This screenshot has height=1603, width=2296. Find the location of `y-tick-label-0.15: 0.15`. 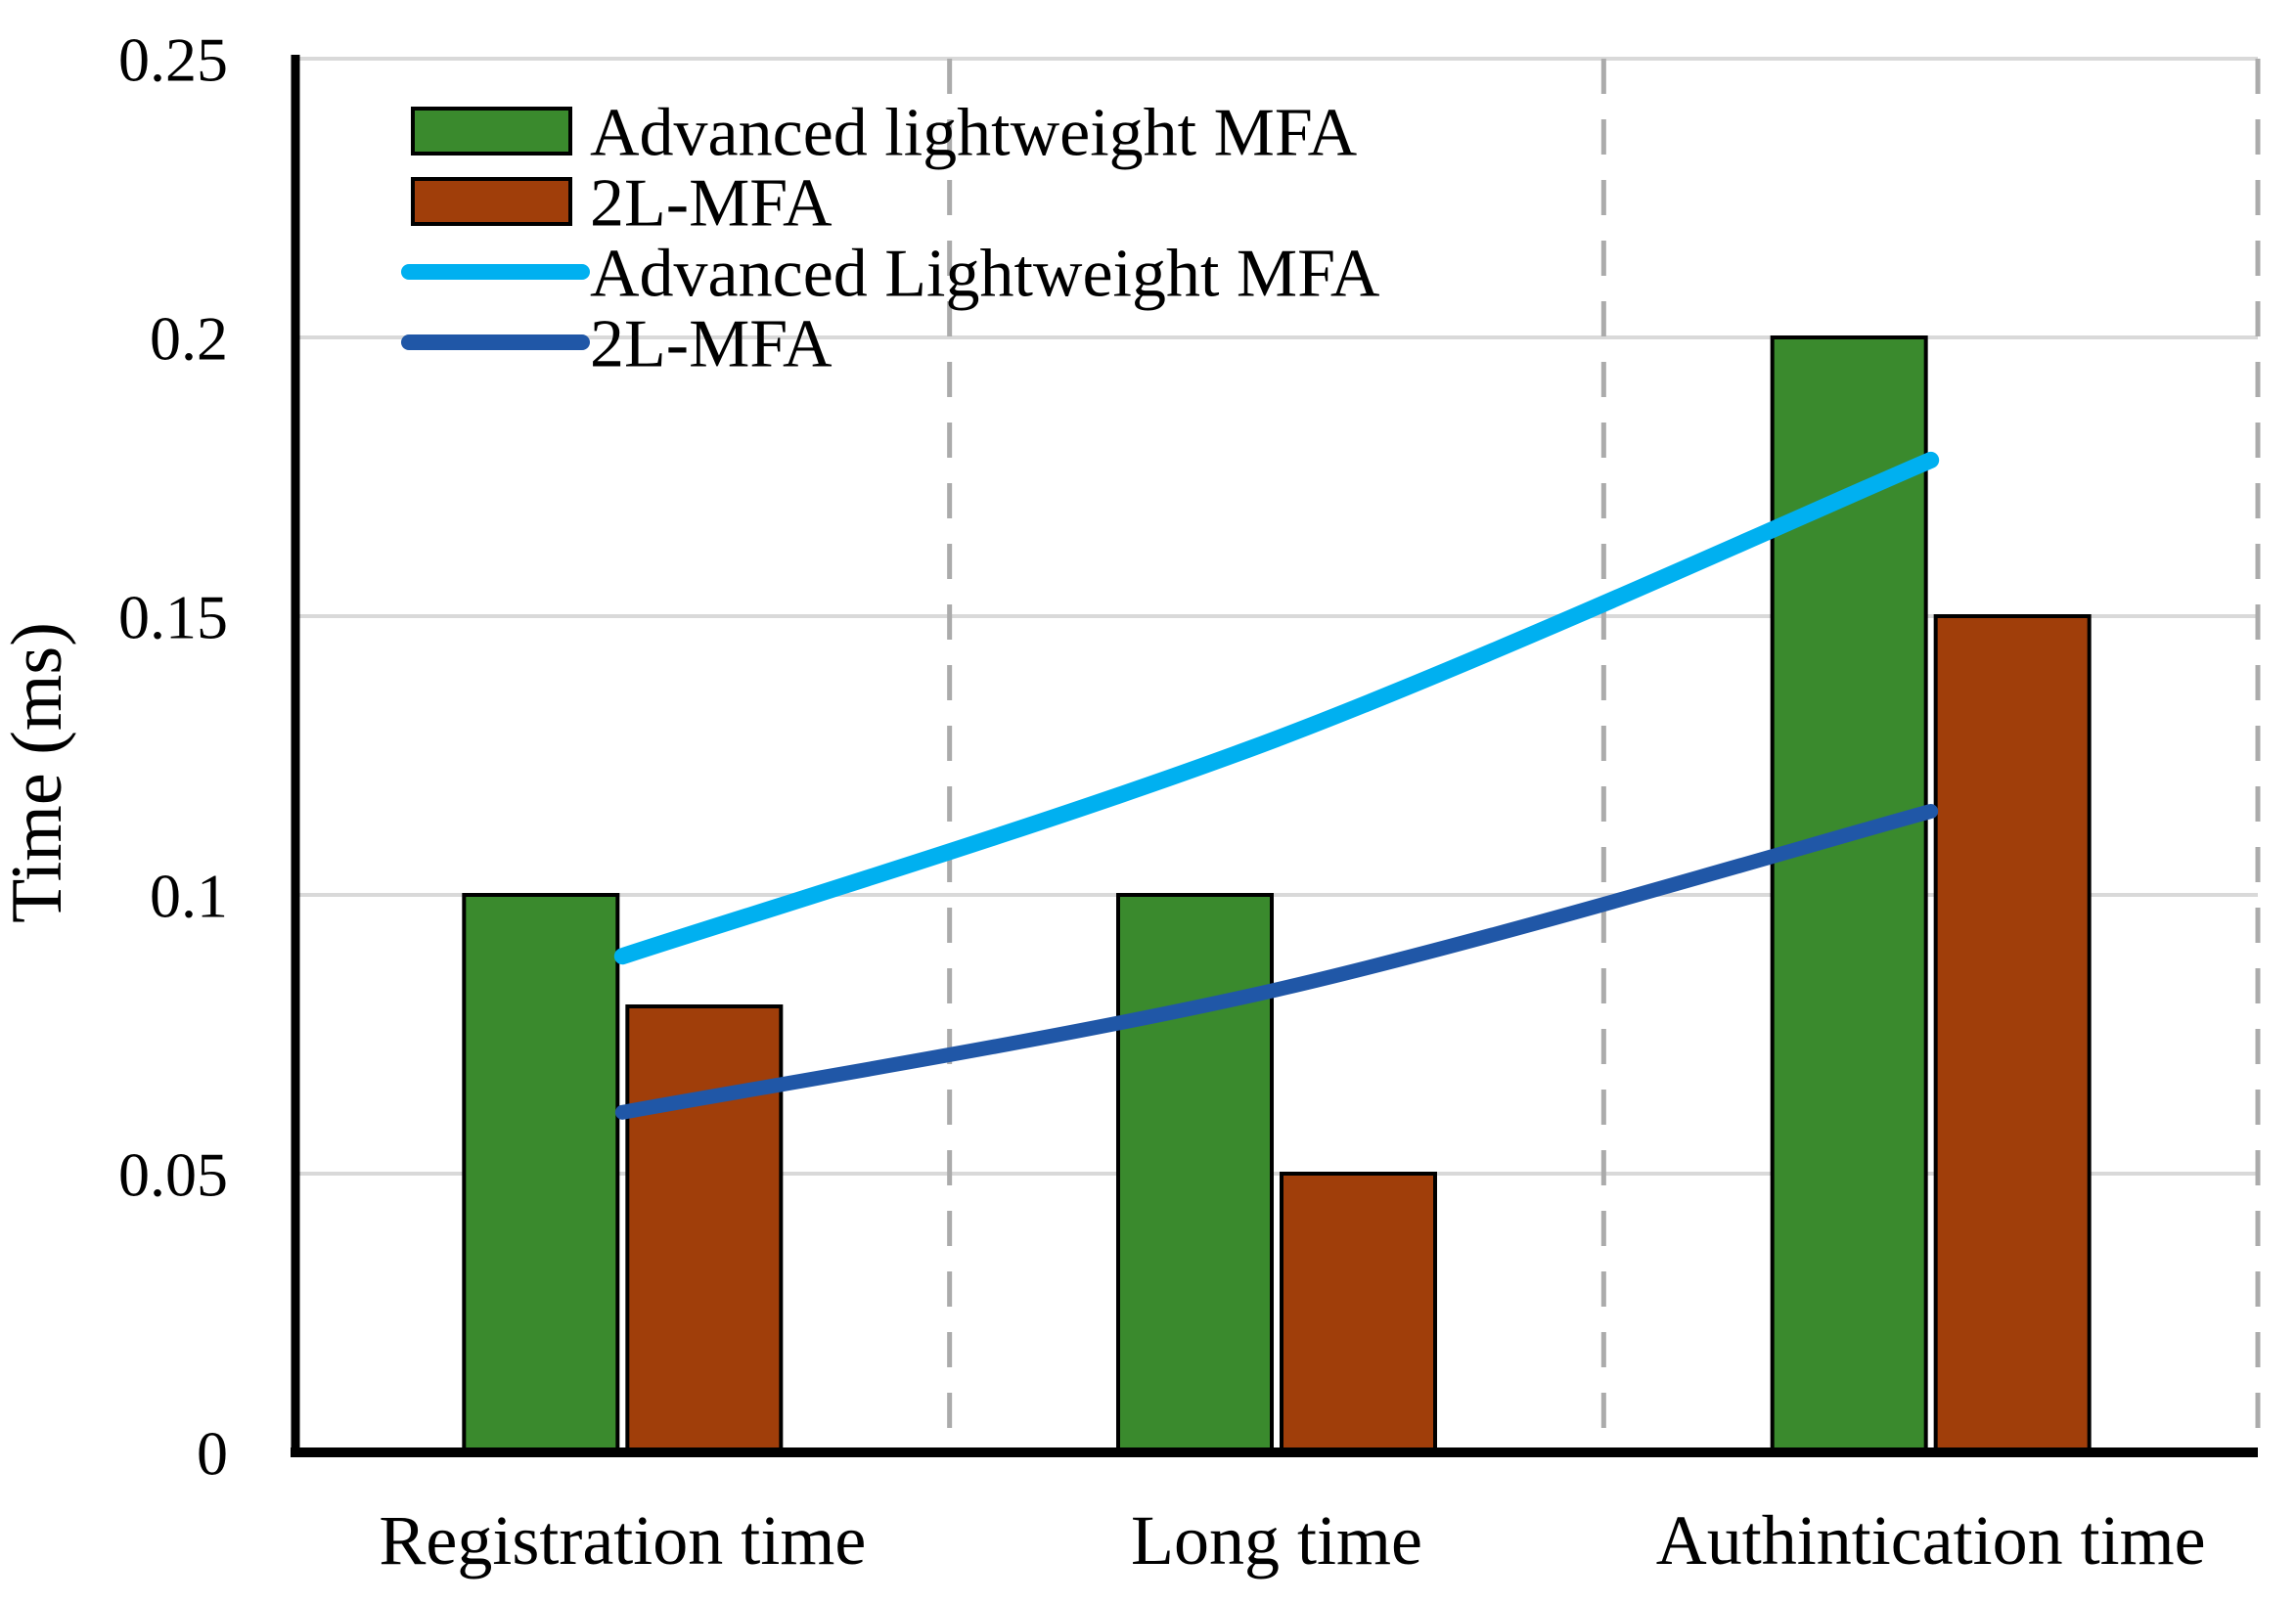

y-tick-label-0.15: 0.15 is located at coordinates (173, 616).